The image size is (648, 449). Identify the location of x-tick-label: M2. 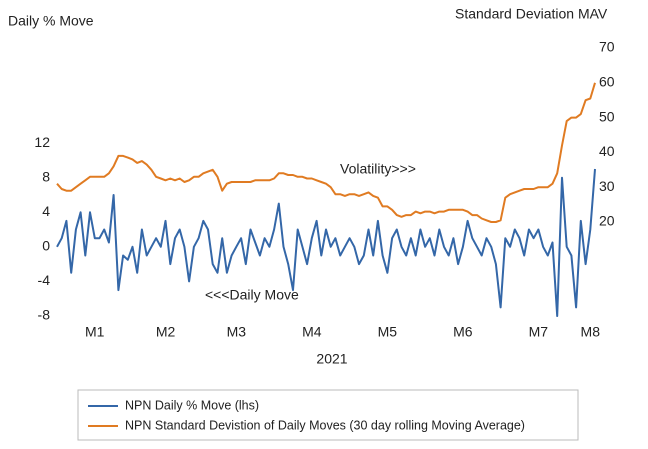
(166, 332).